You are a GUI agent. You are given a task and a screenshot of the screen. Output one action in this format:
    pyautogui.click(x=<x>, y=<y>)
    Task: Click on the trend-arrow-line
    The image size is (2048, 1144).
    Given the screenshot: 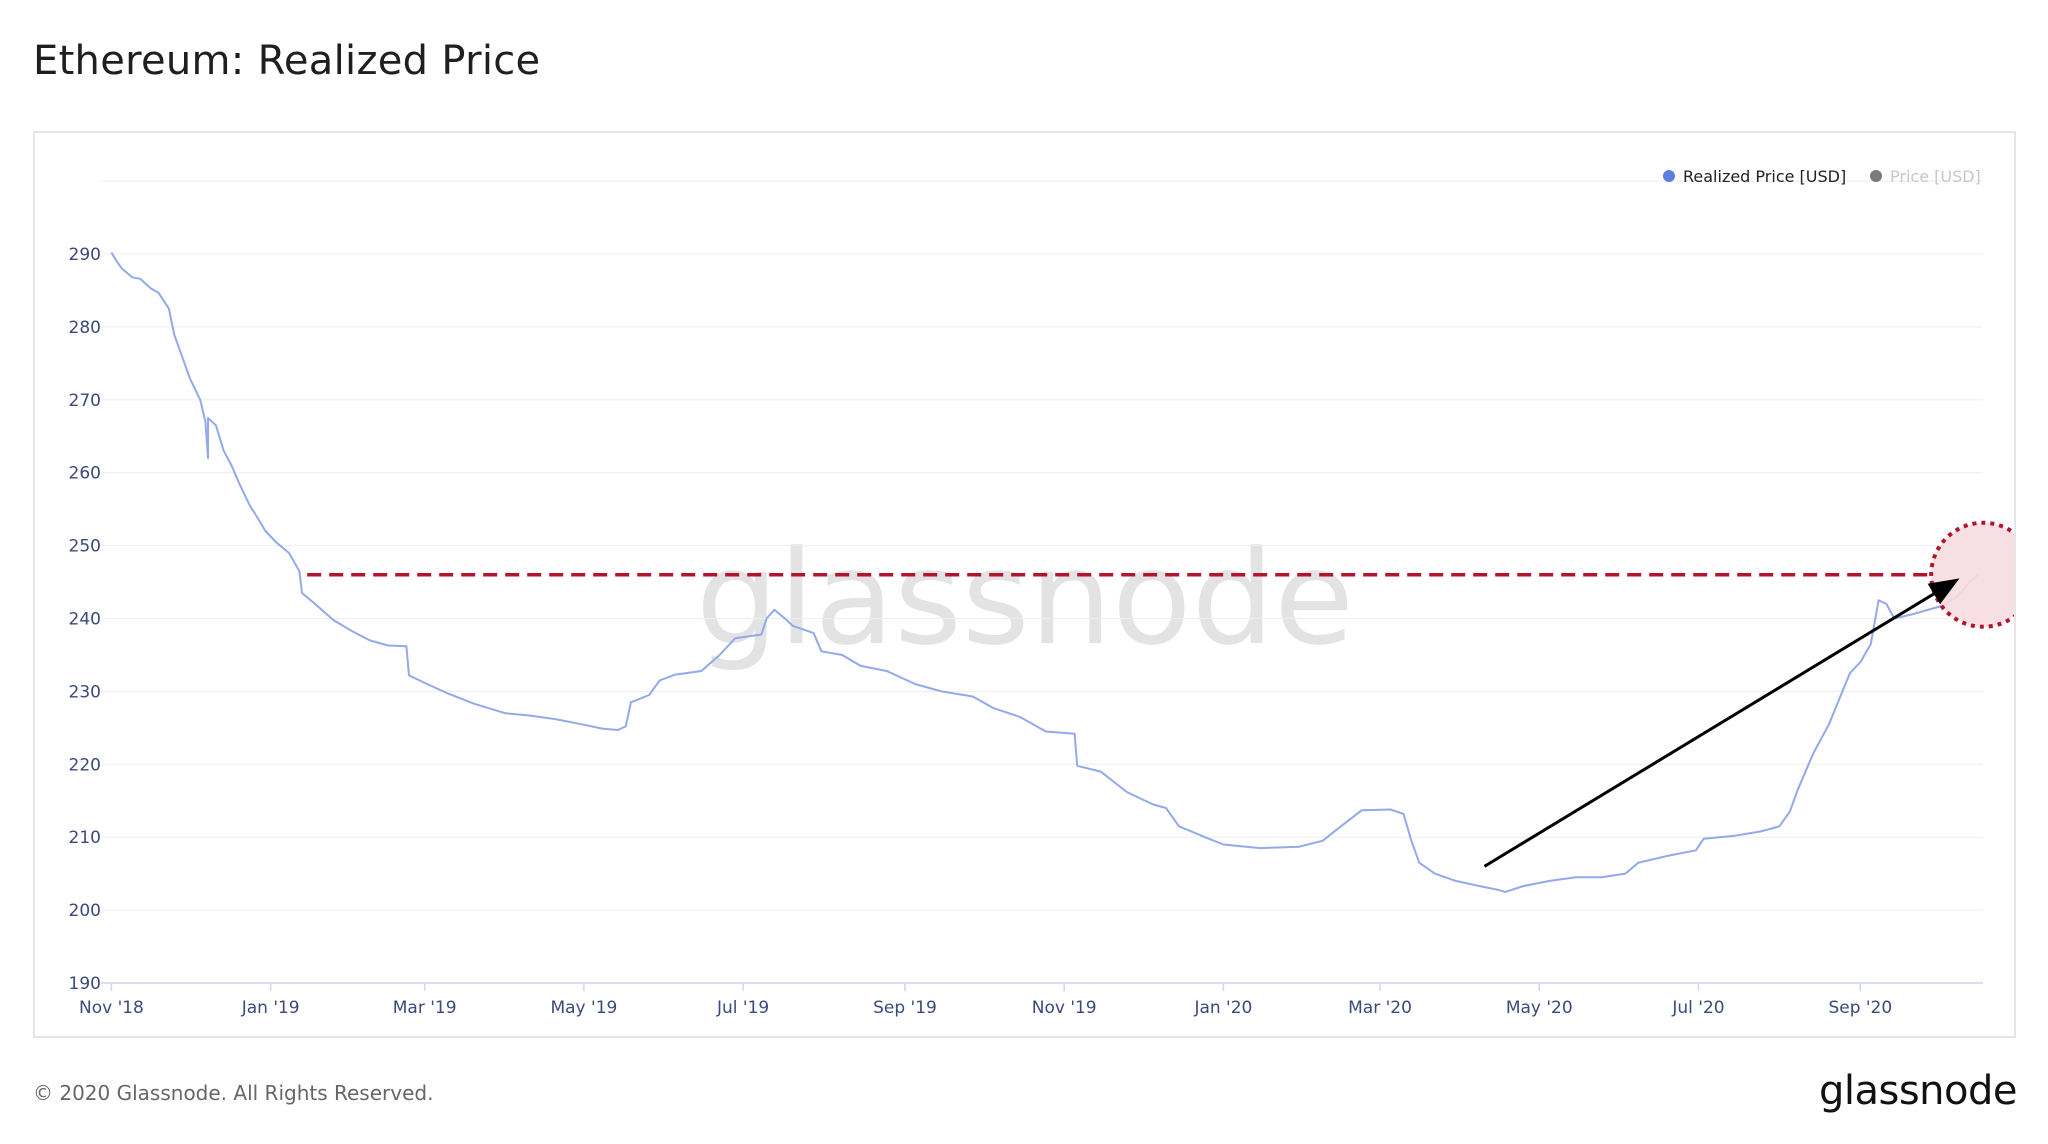 What is the action you would take?
    pyautogui.click(x=1712, y=728)
    